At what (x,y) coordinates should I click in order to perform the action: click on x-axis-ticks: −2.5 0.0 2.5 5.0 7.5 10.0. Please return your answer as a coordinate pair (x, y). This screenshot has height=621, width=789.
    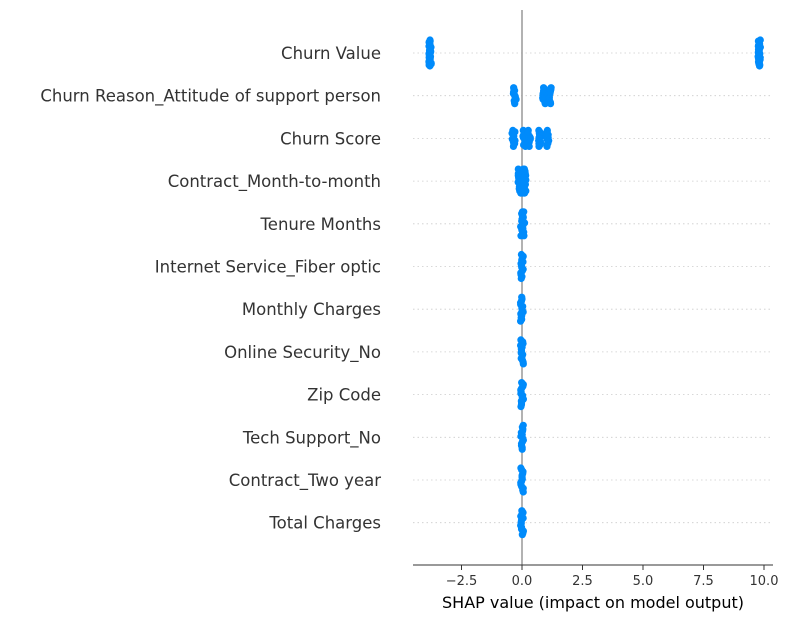
    Looking at the image, I should click on (612, 577).